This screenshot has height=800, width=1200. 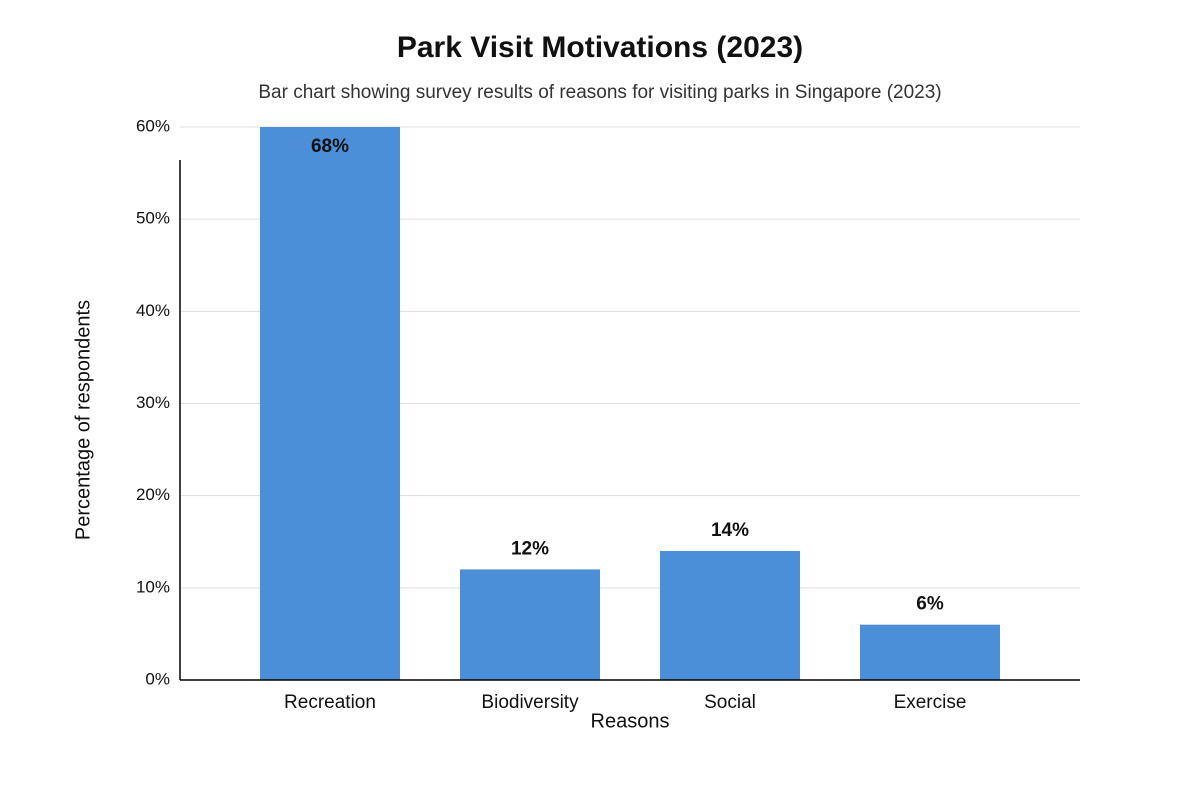 What do you see at coordinates (600, 47) in the screenshot?
I see `chart-title: Park Visit Motivations (2023)` at bounding box center [600, 47].